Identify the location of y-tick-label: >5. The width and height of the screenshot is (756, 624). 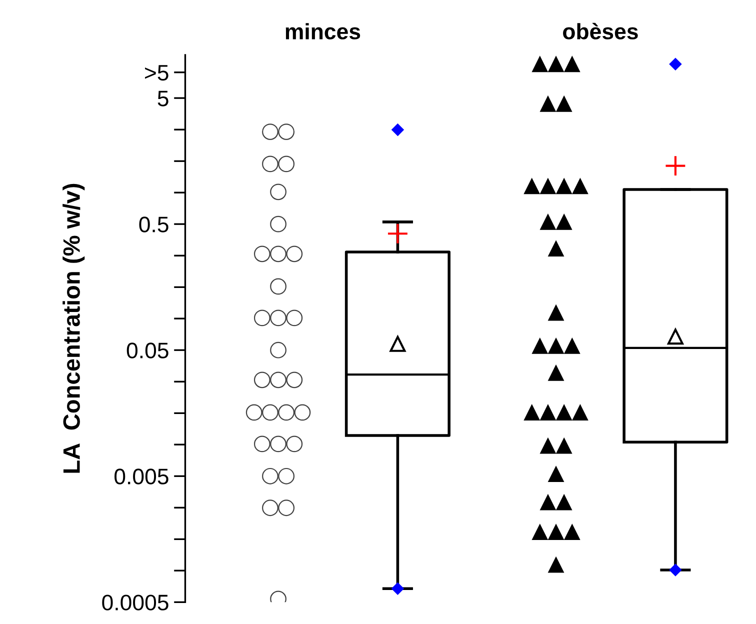
(156, 73).